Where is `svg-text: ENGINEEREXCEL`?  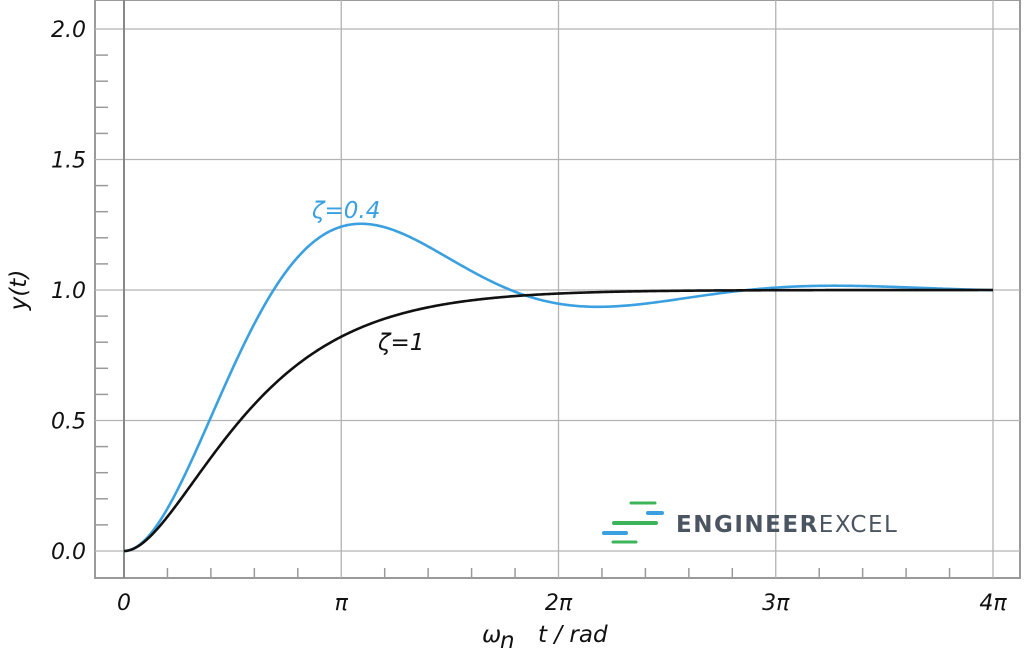 svg-text: ENGINEEREXCEL is located at coordinates (787, 525).